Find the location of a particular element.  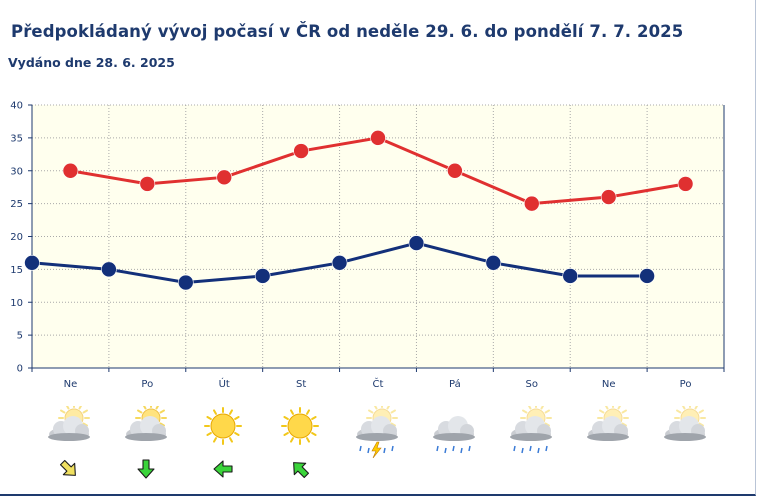

y-tick-label: 35 is located at coordinates (16, 138).